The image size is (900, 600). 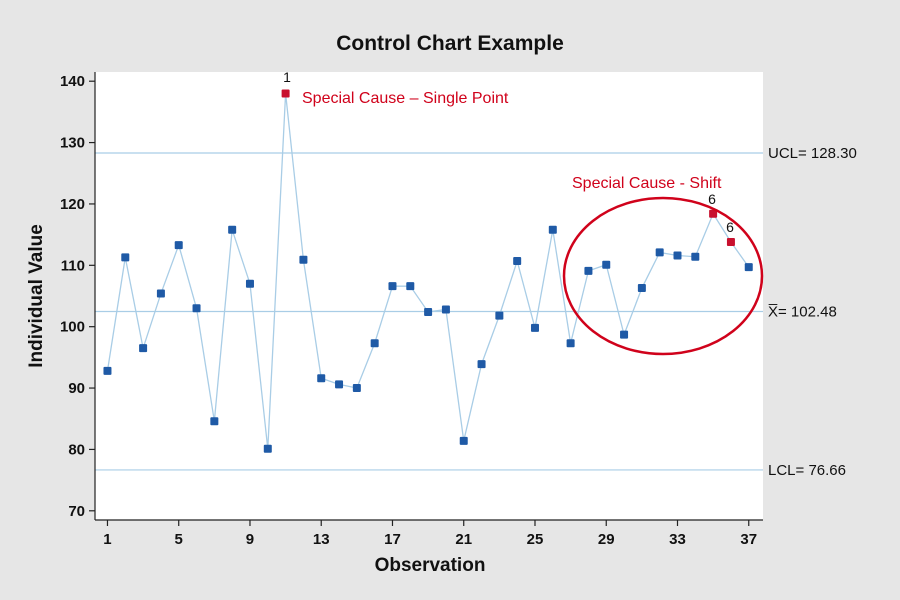 I want to click on shift-flag-2: 6, so click(x=730, y=227).